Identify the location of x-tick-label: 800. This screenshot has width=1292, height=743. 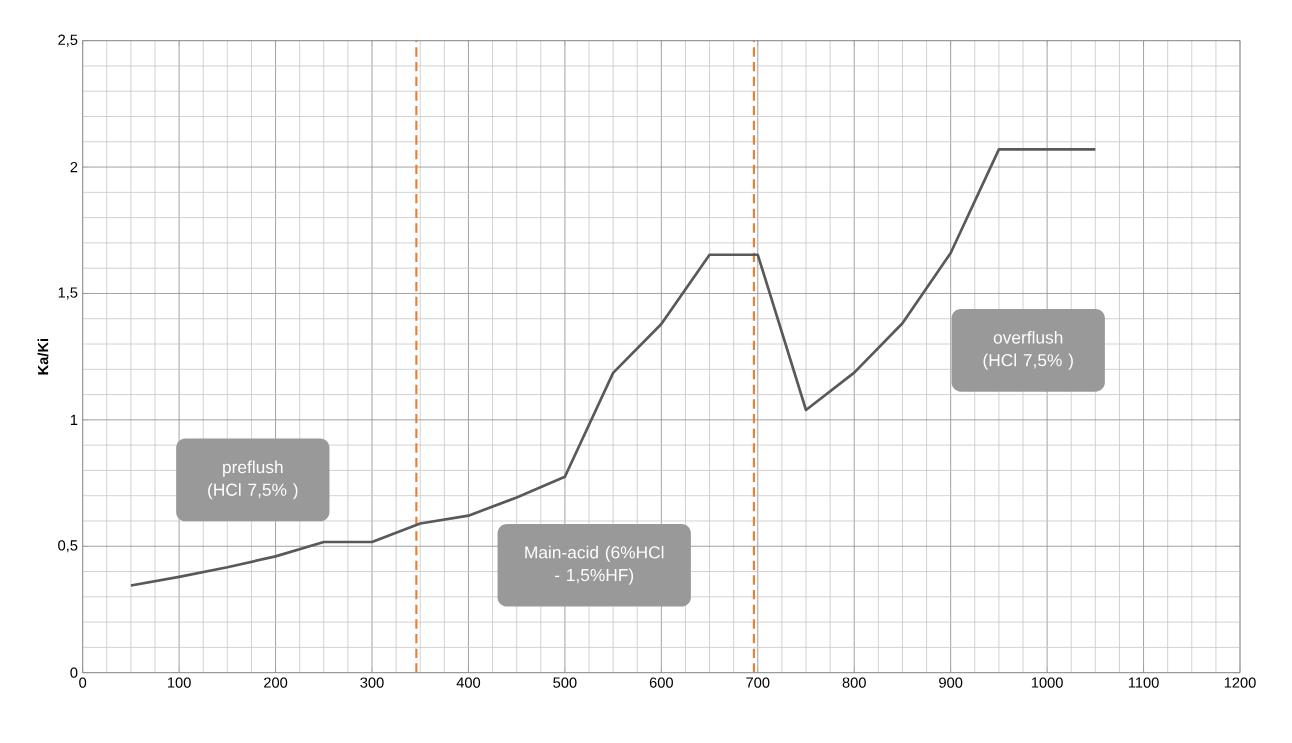
(854, 682).